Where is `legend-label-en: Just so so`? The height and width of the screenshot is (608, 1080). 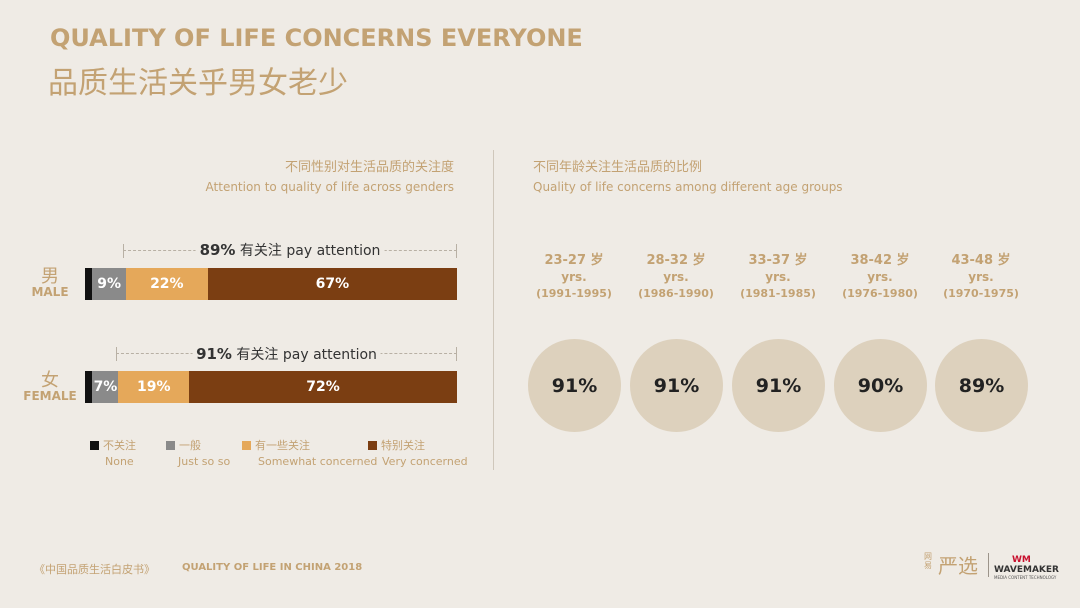 legend-label-en: Just so so is located at coordinates (204, 461).